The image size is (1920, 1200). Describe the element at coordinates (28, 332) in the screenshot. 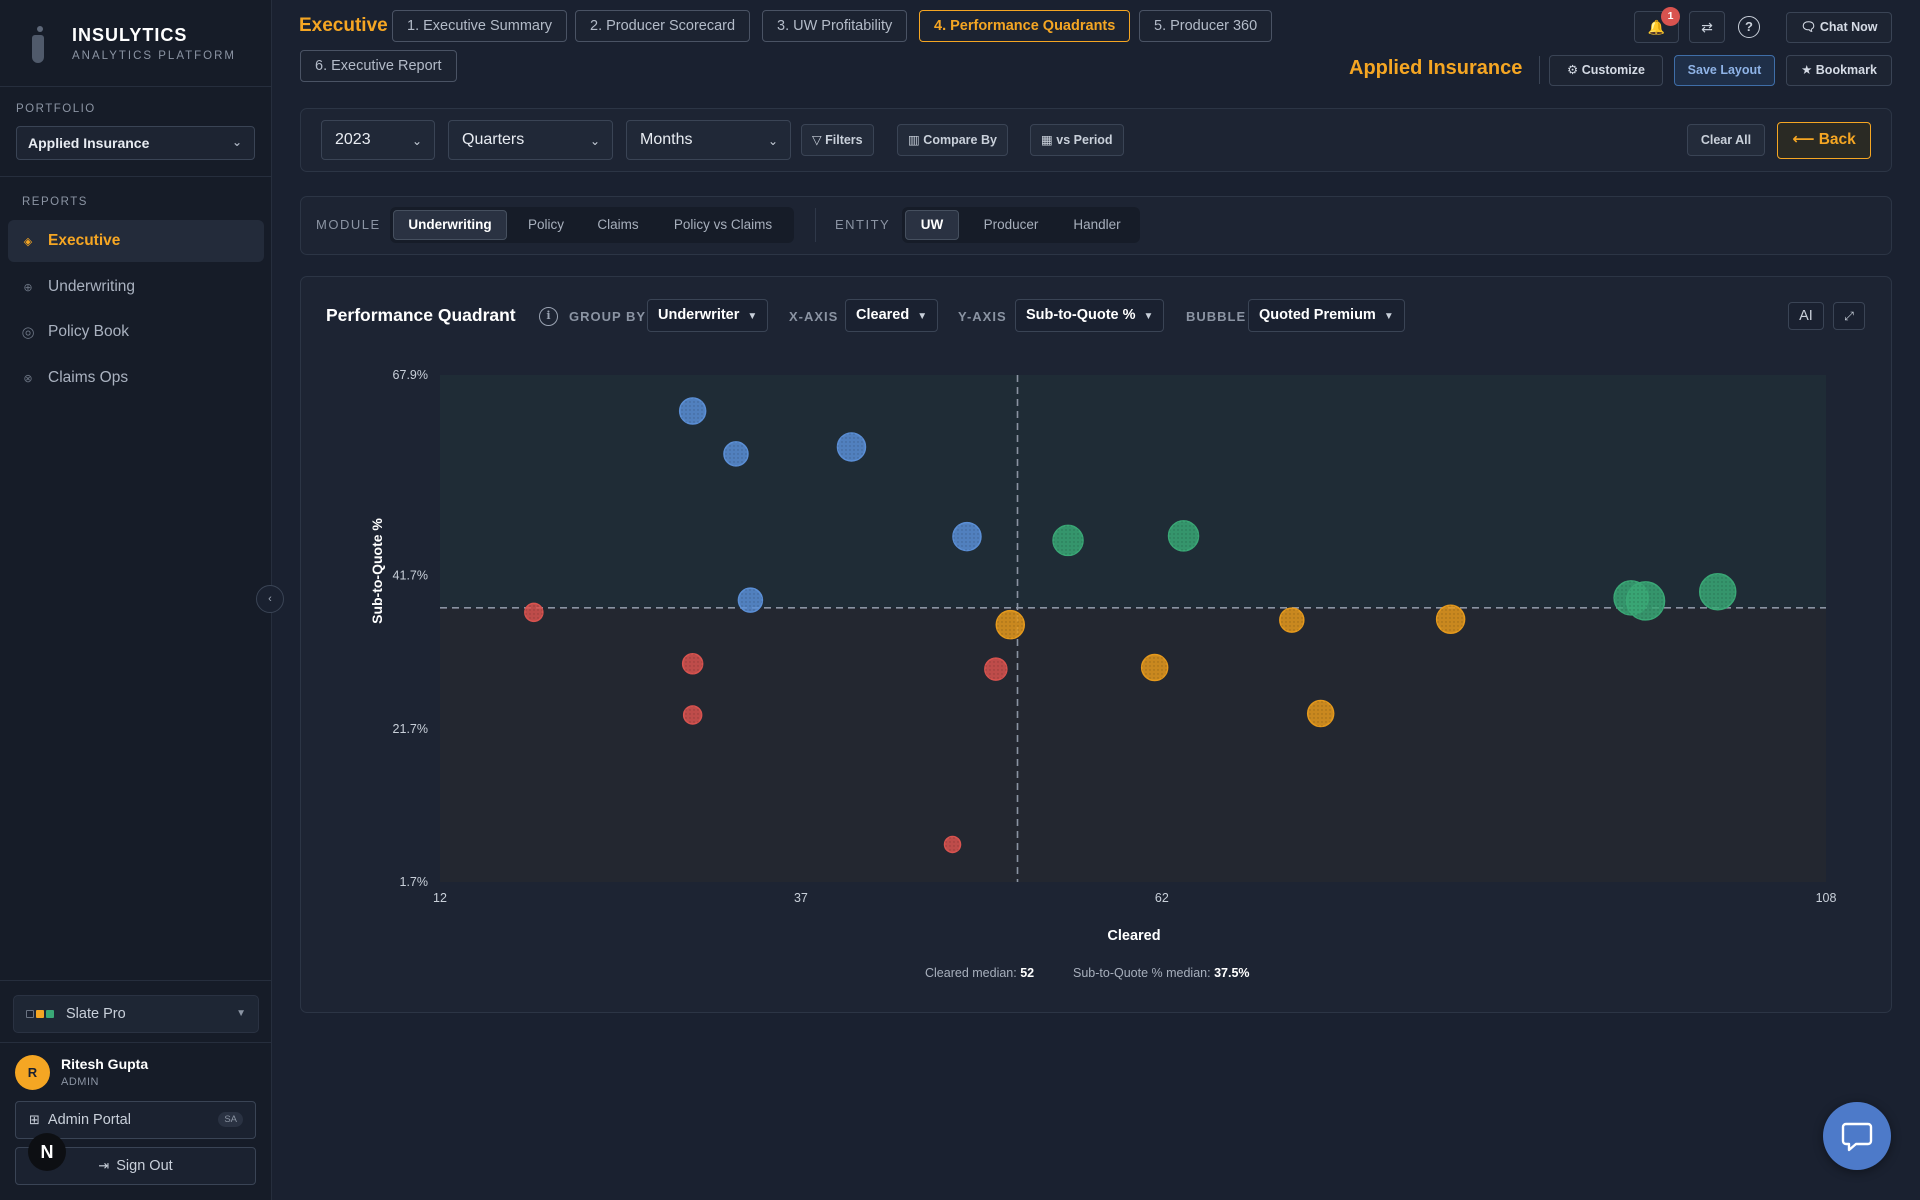

I see `ring-icon: ◎` at that location.